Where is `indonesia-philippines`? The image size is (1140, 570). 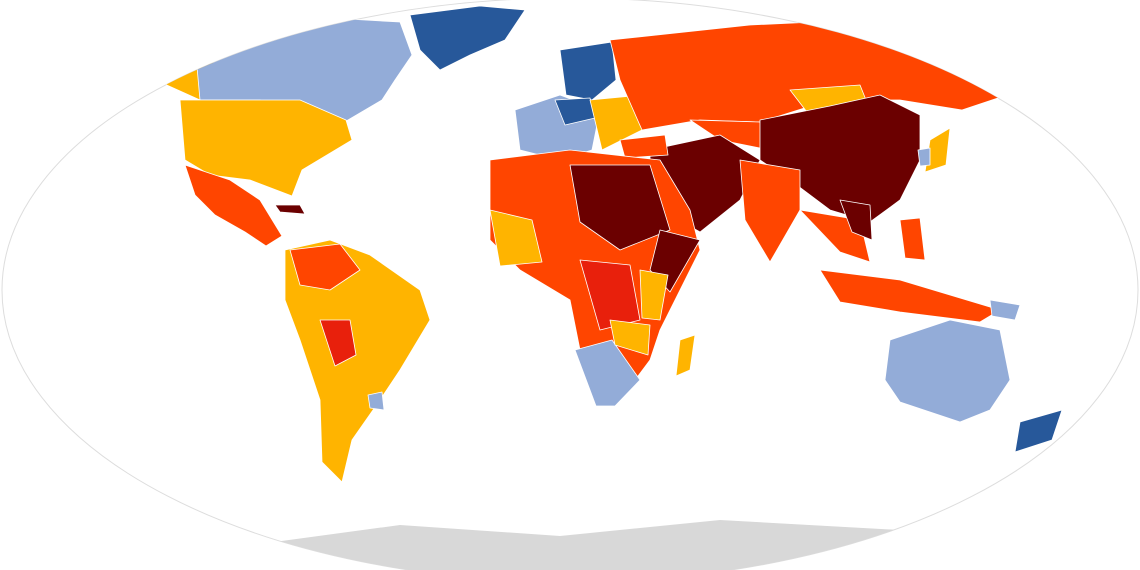 indonesia-philippines is located at coordinates (910, 296).